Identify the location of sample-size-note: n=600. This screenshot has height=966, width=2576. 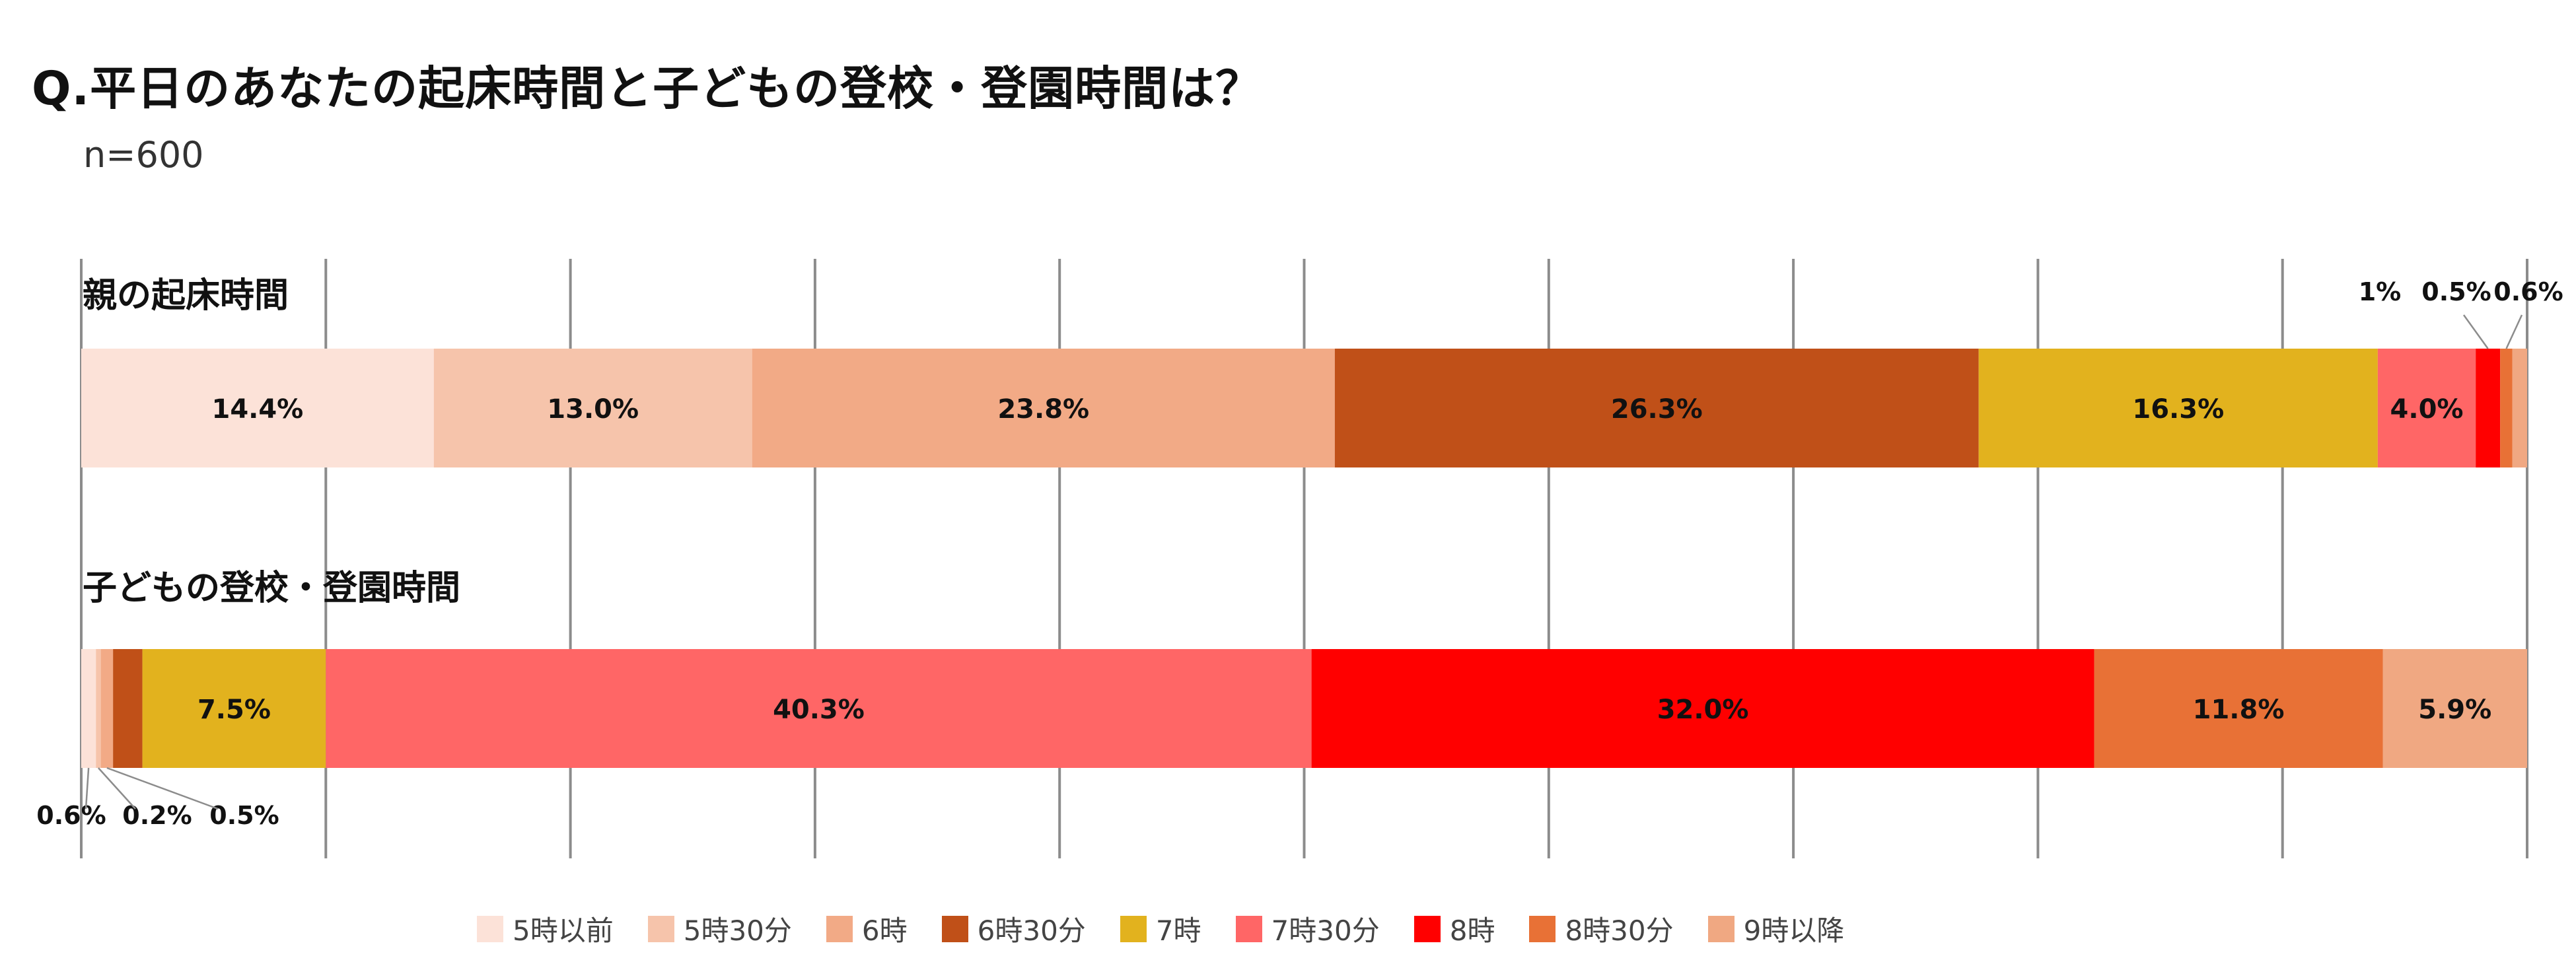
(143, 155).